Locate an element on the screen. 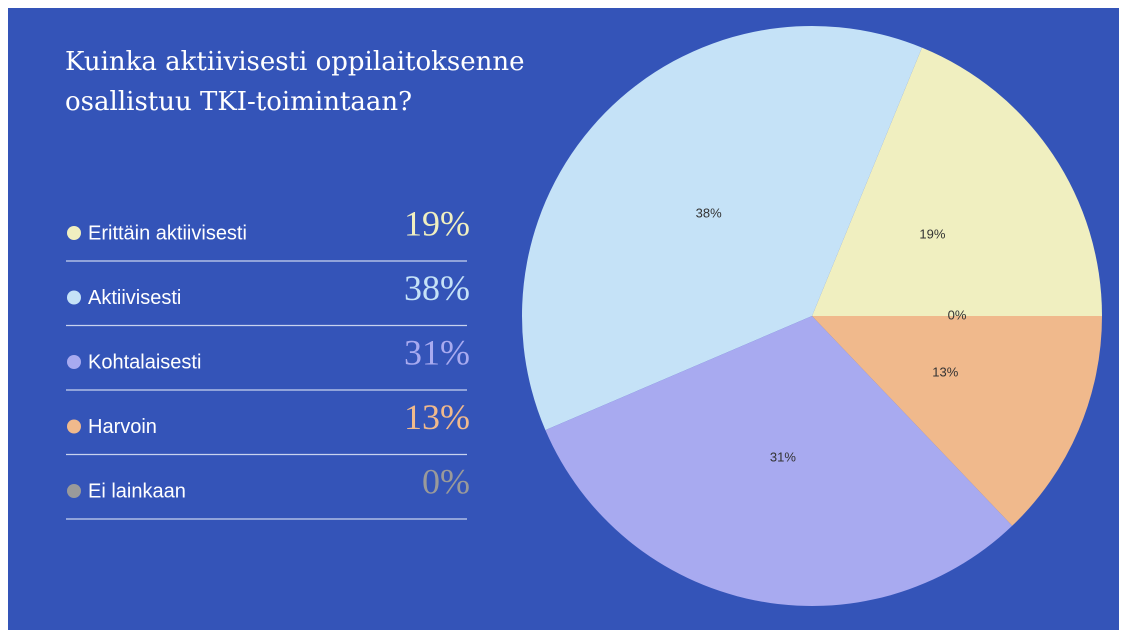  legend-value: 19% is located at coordinates (437, 223).